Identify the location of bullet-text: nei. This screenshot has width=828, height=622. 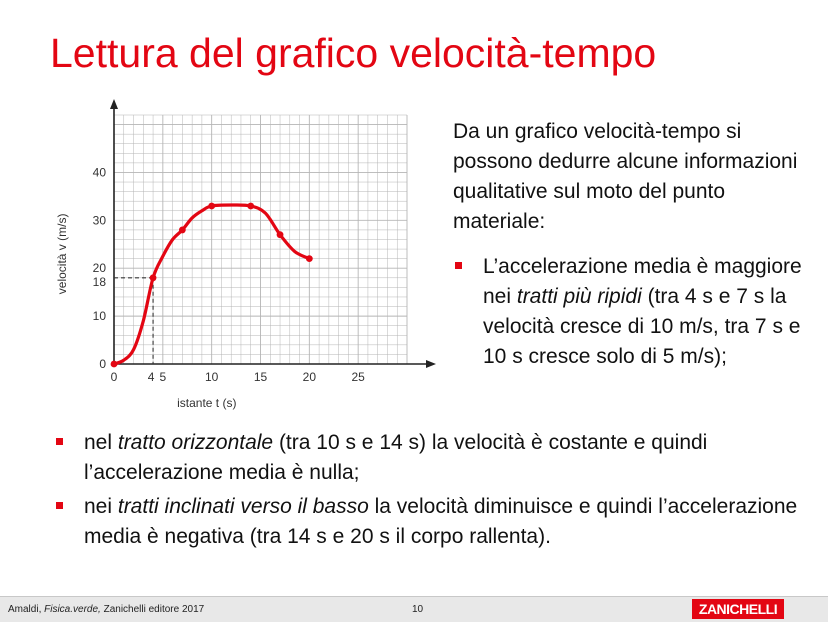
(101, 506).